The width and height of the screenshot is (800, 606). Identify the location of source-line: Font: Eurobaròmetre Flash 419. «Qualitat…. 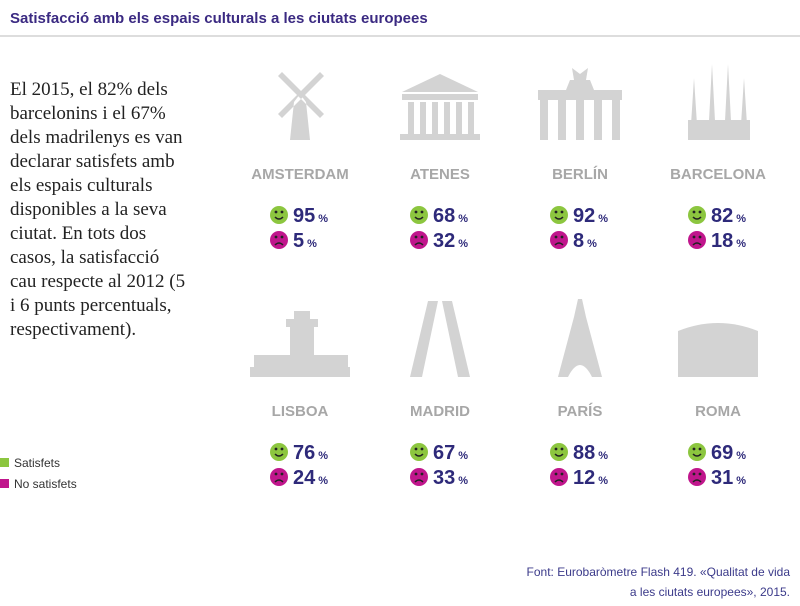
(659, 572).